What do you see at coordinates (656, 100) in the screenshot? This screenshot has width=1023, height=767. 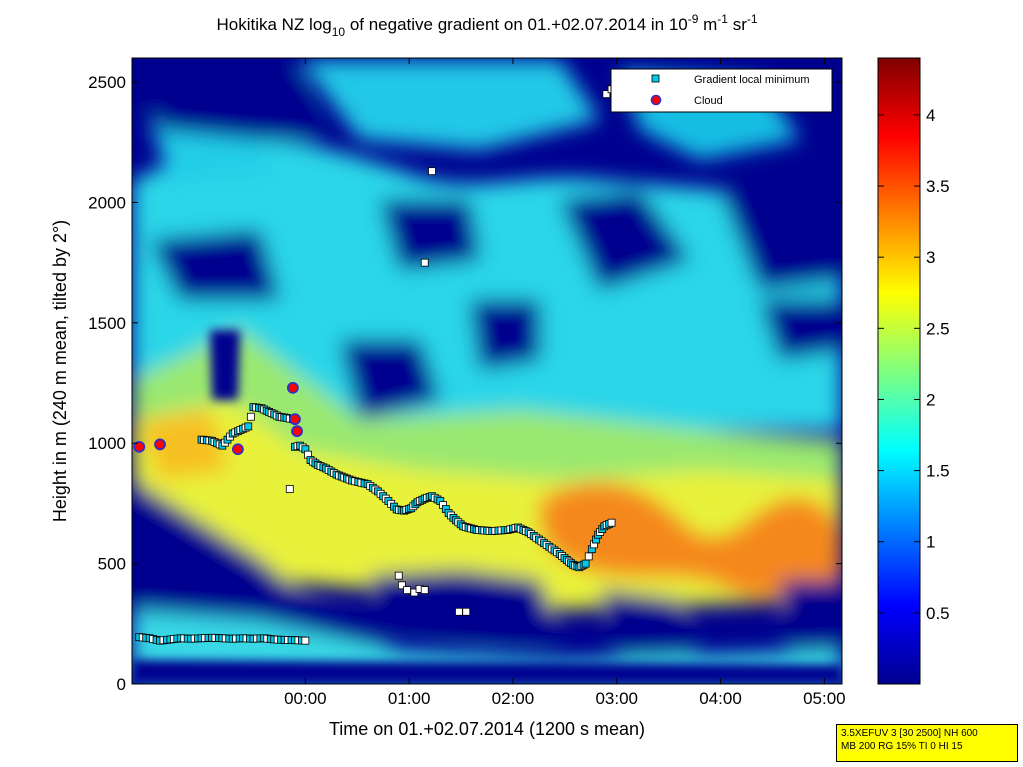 I see `legend-cloud-symbol` at bounding box center [656, 100].